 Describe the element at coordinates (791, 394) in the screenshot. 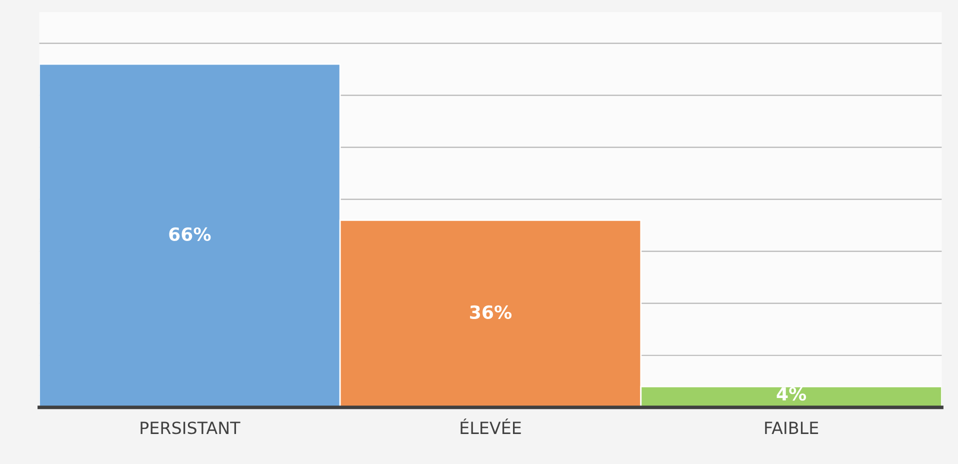

I see `data-label: 4%` at that location.